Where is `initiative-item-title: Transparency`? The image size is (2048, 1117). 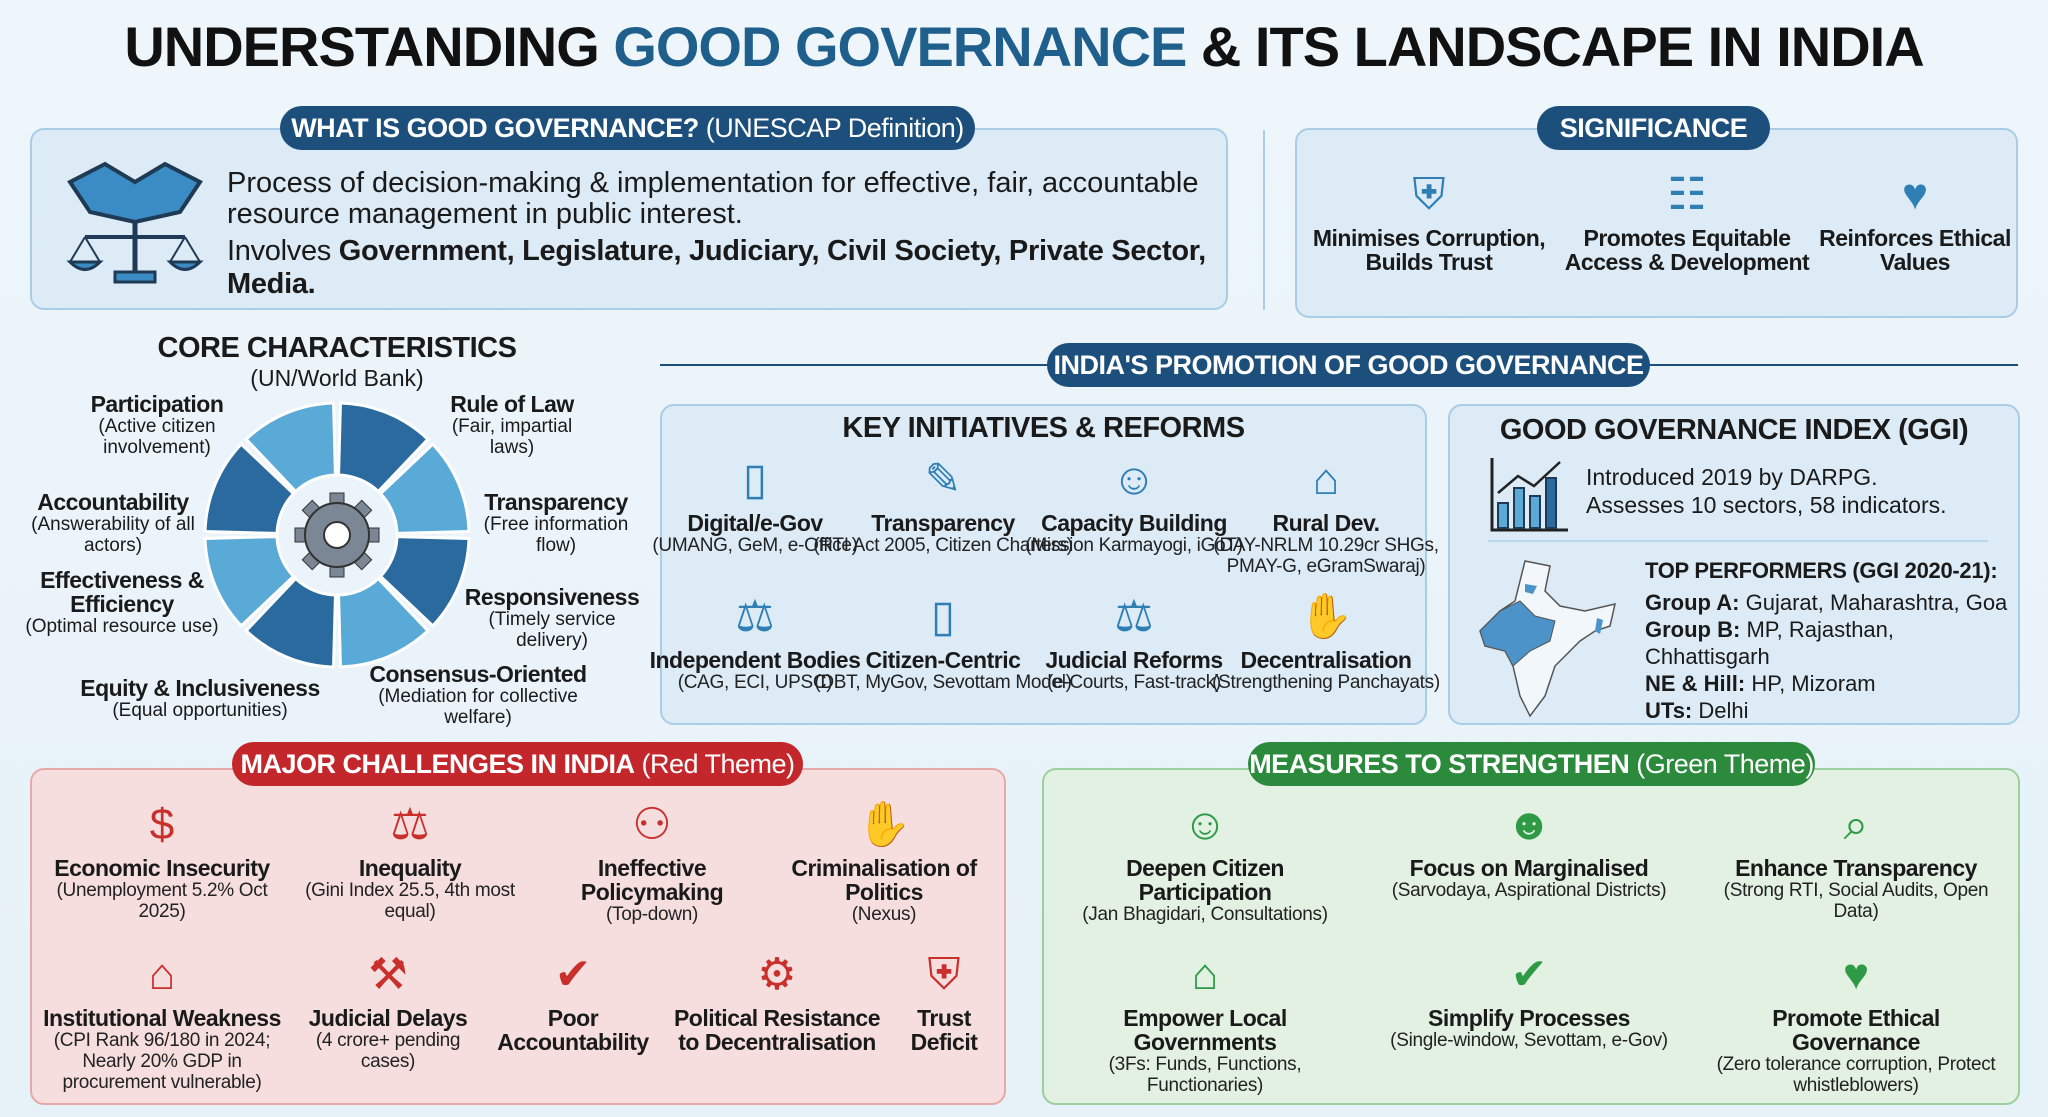
initiative-item-title: Transparency is located at coordinates (943, 523).